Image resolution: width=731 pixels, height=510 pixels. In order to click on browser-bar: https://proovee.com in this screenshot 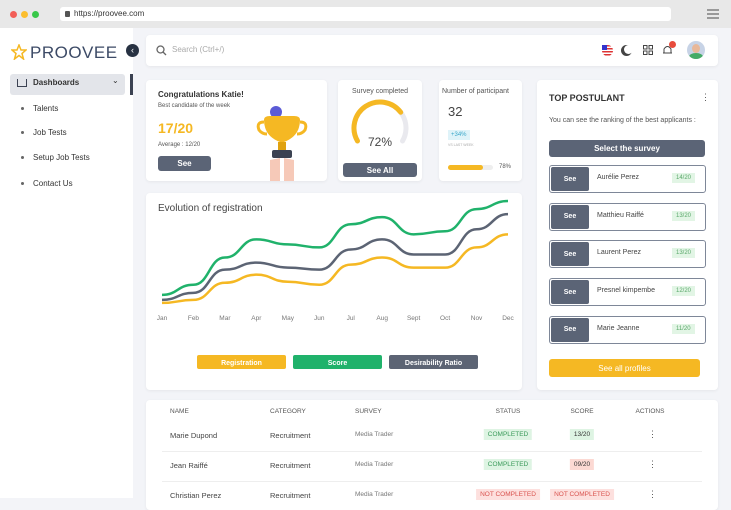, I will do `click(365, 14)`.